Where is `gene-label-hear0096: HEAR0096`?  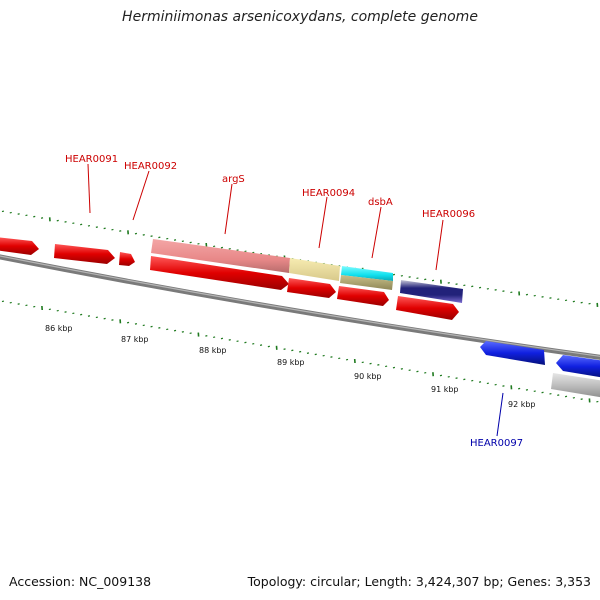
gene-label-hear0096: HEAR0096 is located at coordinates (448, 214).